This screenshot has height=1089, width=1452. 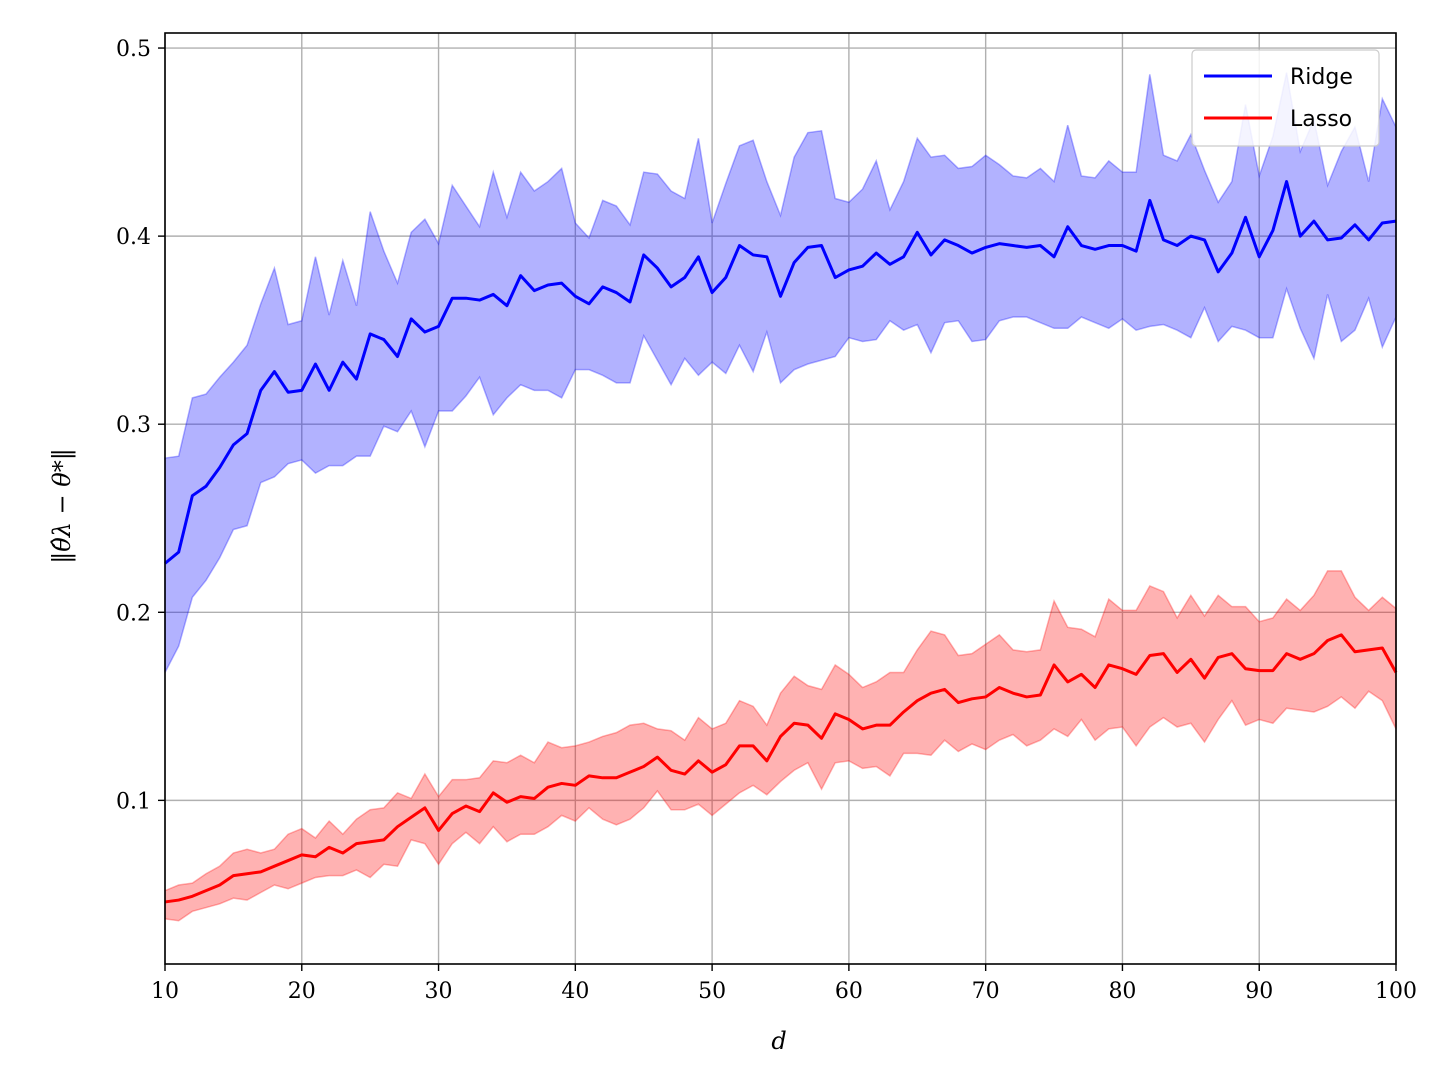 What do you see at coordinates (133, 49) in the screenshot?
I see `y-tick-label: 0.5` at bounding box center [133, 49].